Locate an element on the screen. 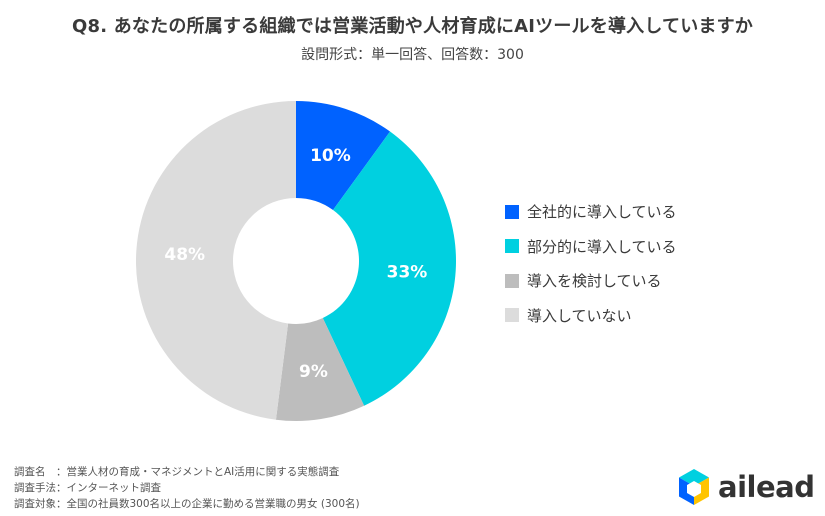 The width and height of the screenshot is (825, 516). survey-target: 調査対象：全国の社員数300名以上の企業に勤める営業職の男女 (300名) is located at coordinates (187, 504).